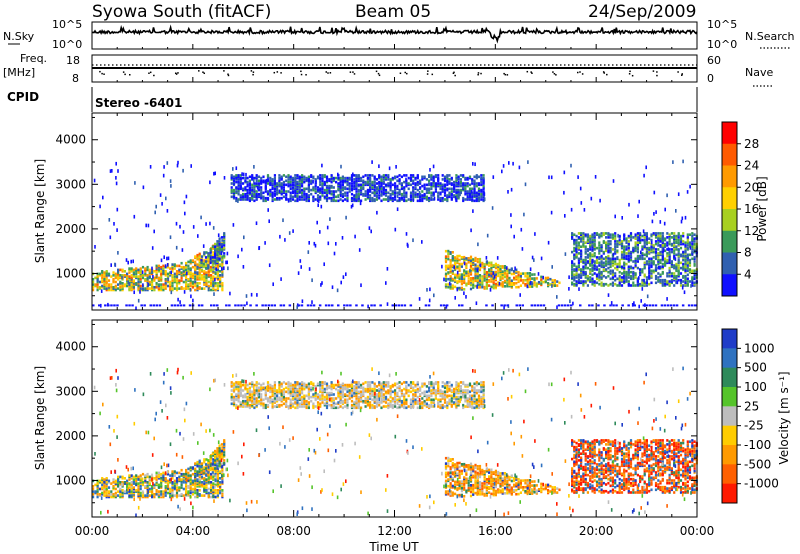  What do you see at coordinates (722, 44) in the screenshot?
I see `nsearch-tick-bottom: 10^0` at bounding box center [722, 44].